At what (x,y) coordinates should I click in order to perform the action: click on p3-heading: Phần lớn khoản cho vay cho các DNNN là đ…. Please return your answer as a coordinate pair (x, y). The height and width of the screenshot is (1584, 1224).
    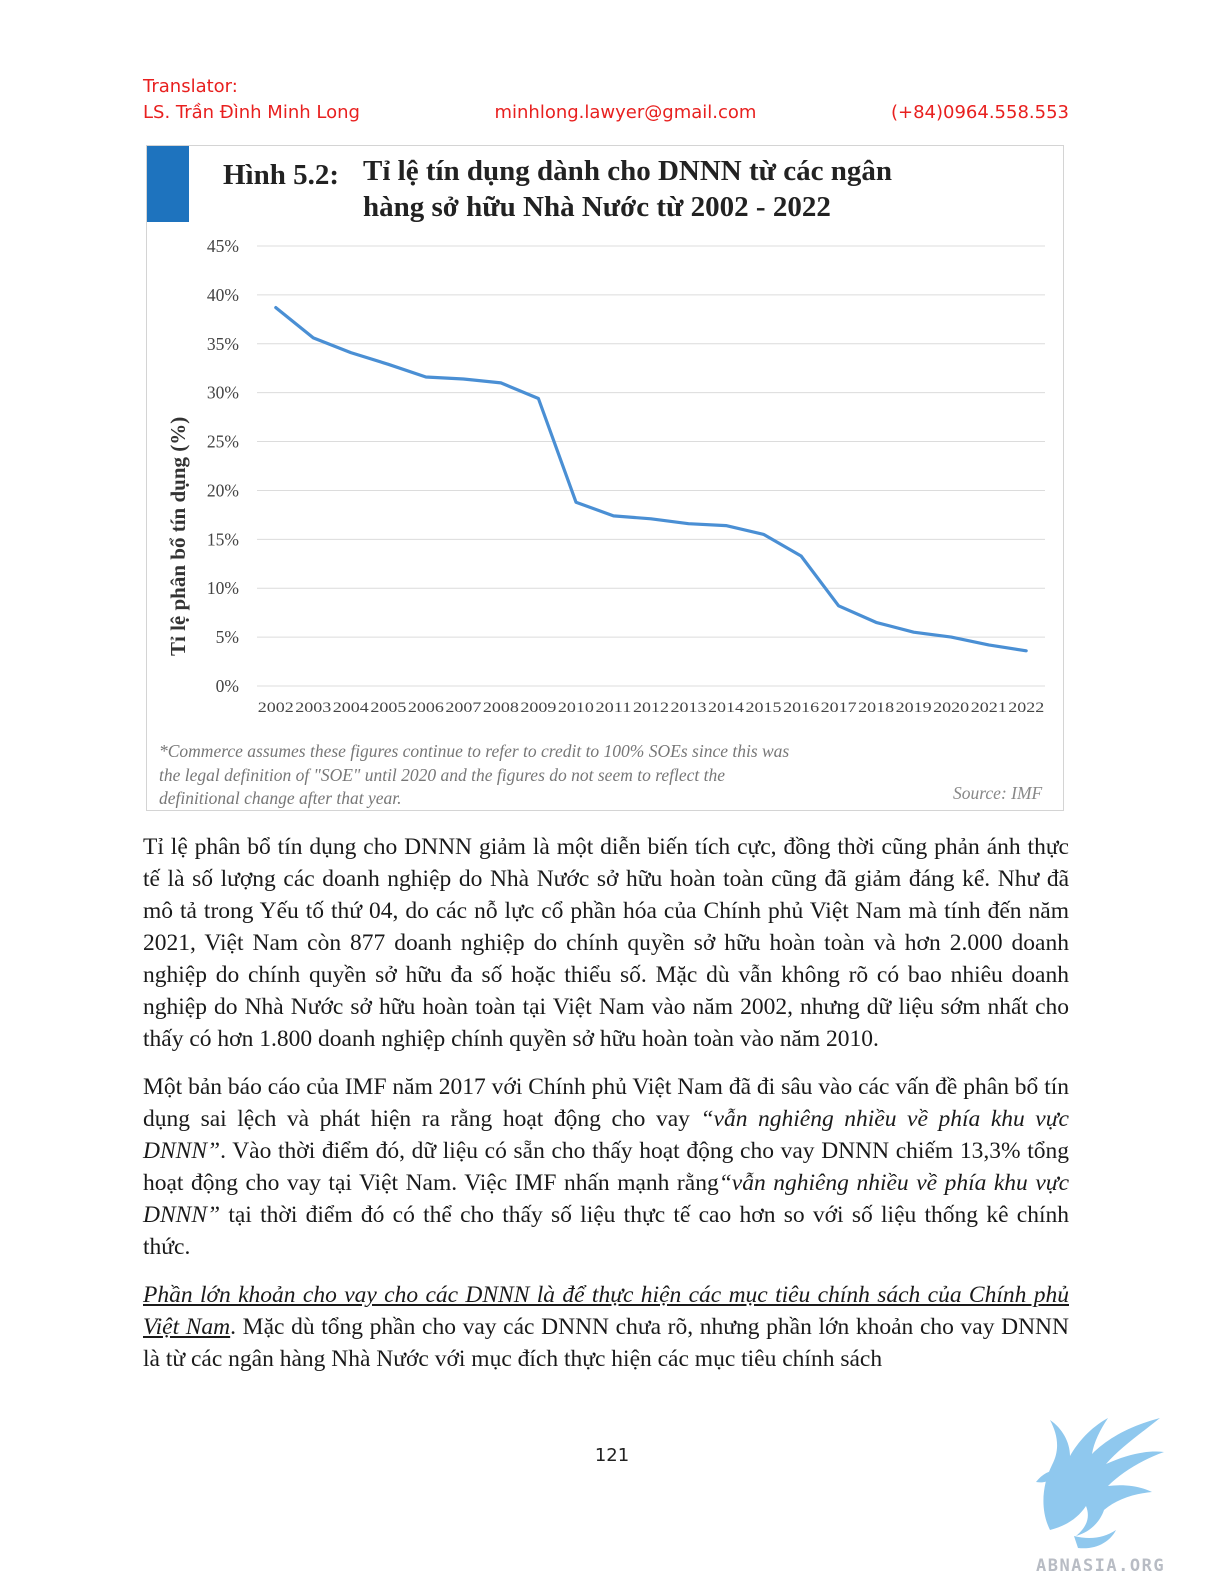
    Looking at the image, I should click on (606, 1311).